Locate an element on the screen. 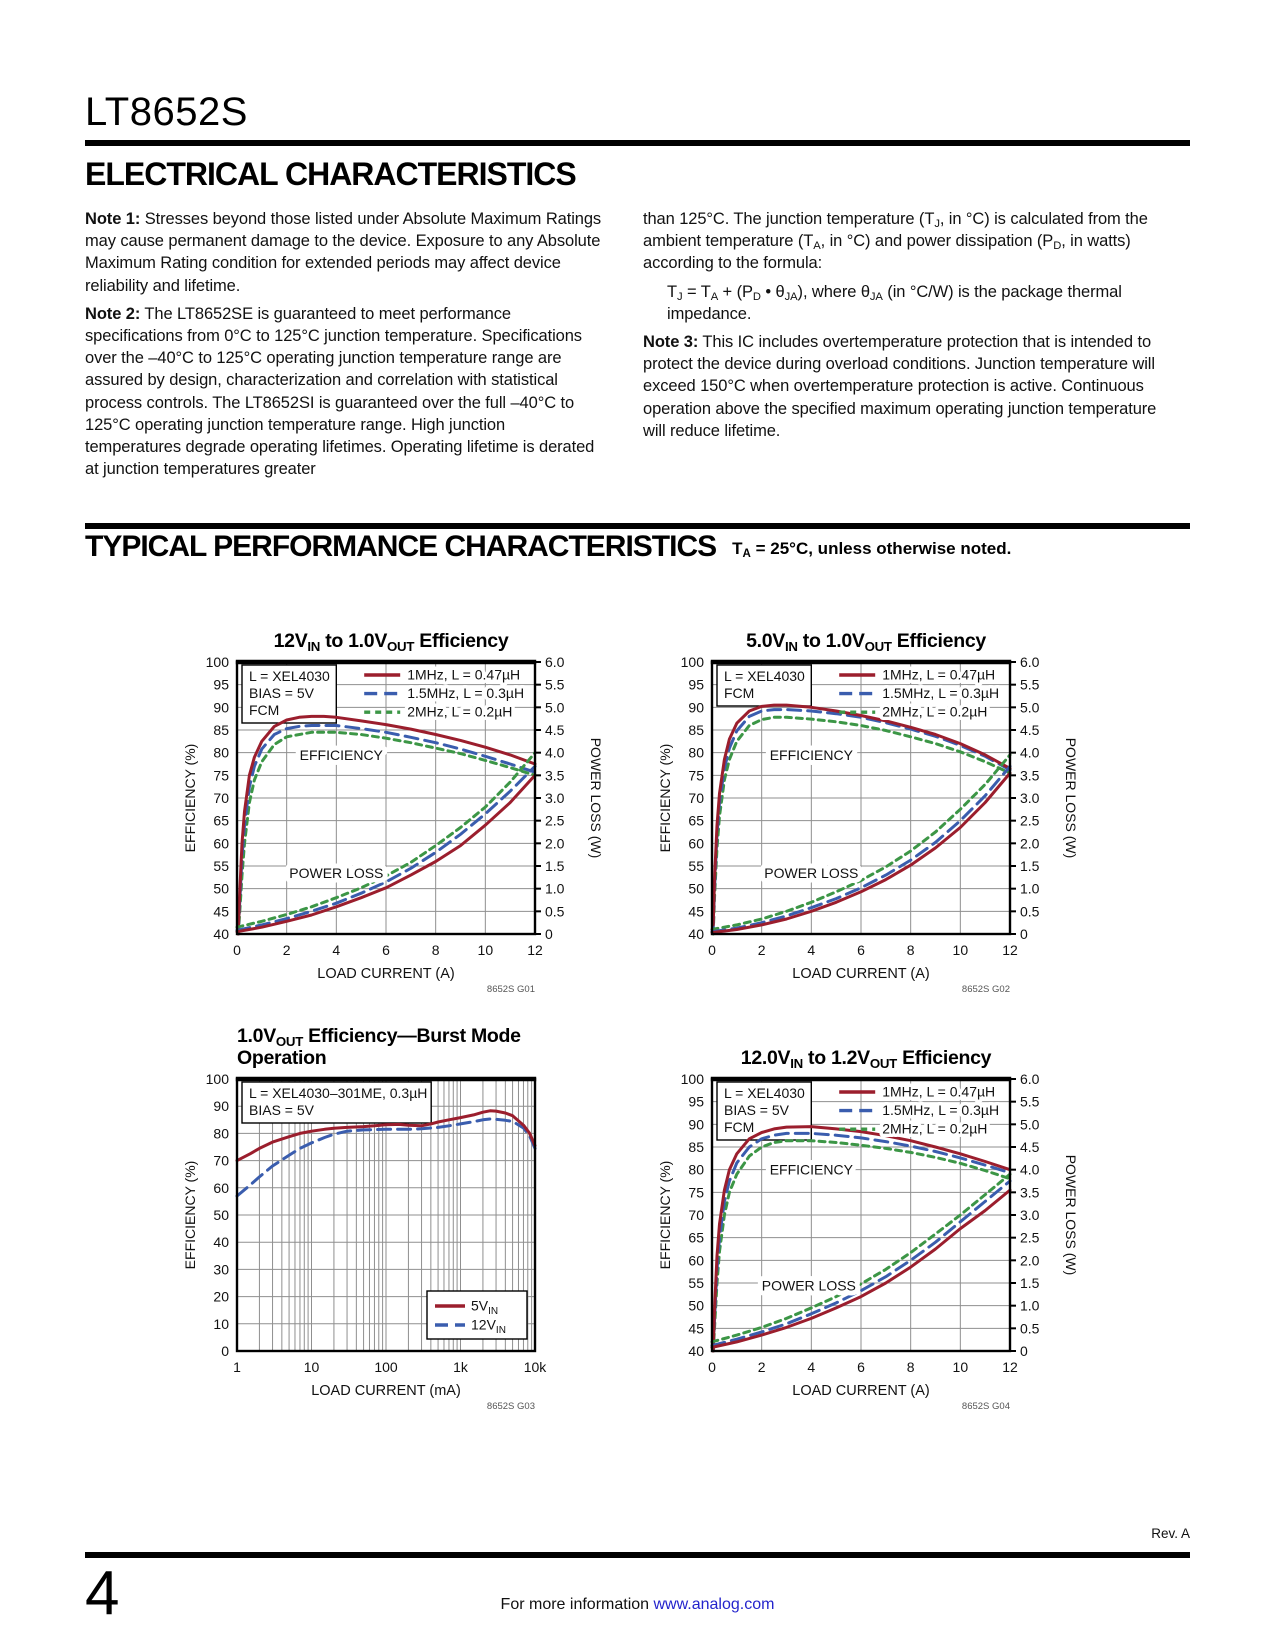  chart-title: 12VIN to 1.0VOUT Efficiency is located at coordinates (391, 635).